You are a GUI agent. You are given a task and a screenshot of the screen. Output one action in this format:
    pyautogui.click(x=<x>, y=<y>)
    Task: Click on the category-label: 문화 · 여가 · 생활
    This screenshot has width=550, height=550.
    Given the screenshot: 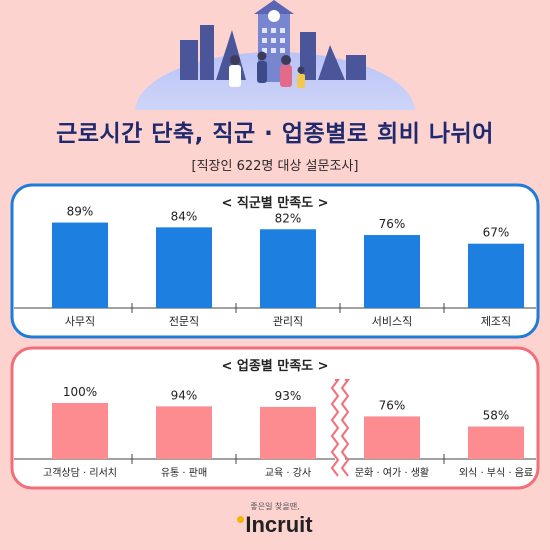 What is the action you would take?
    pyautogui.click(x=392, y=472)
    